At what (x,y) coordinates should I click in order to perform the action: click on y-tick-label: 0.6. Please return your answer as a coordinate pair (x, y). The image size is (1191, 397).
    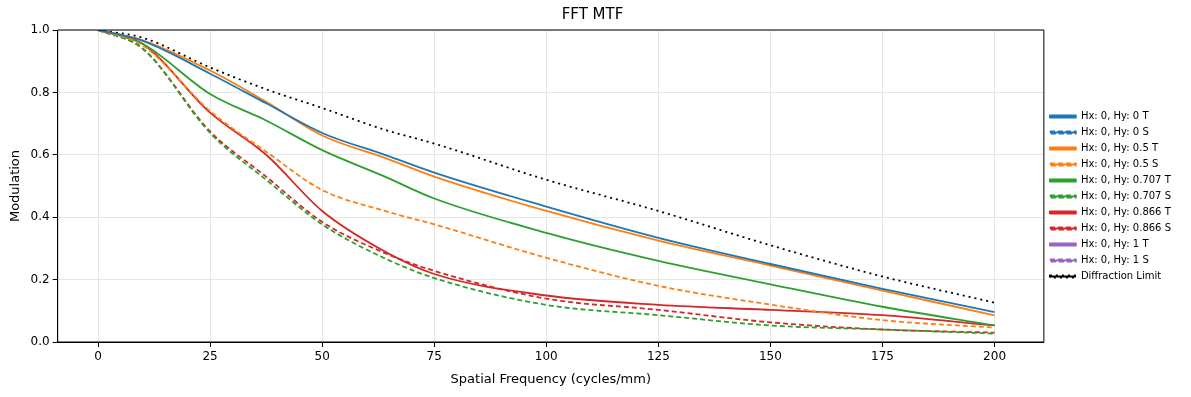
    Looking at the image, I should click on (40, 153).